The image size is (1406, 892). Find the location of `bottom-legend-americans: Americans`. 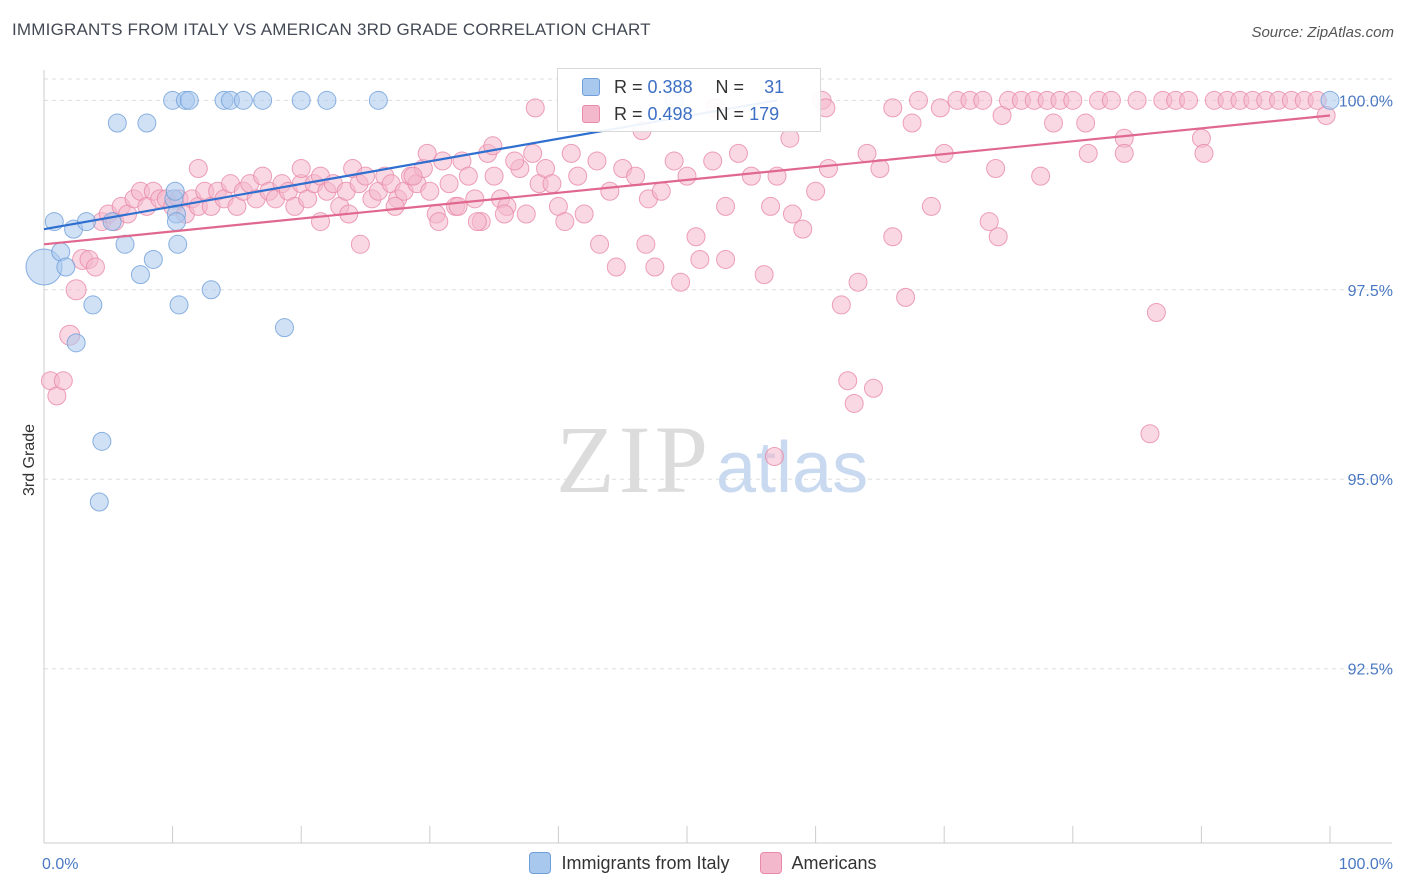

bottom-legend-americans: Americans is located at coordinates (818, 863).